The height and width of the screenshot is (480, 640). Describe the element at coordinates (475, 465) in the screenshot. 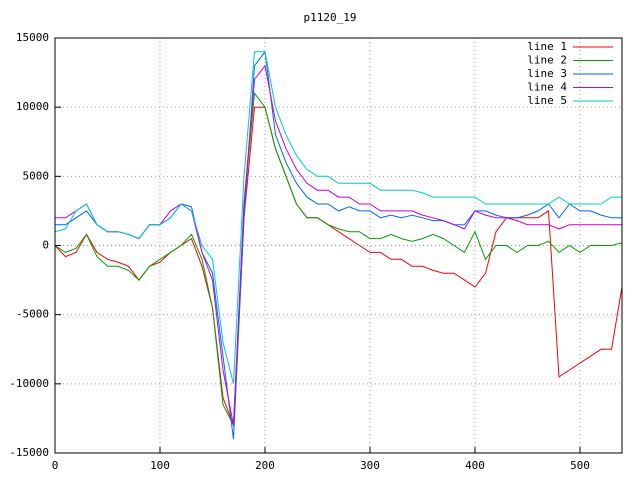

I see `x-tick-label: 400` at that location.